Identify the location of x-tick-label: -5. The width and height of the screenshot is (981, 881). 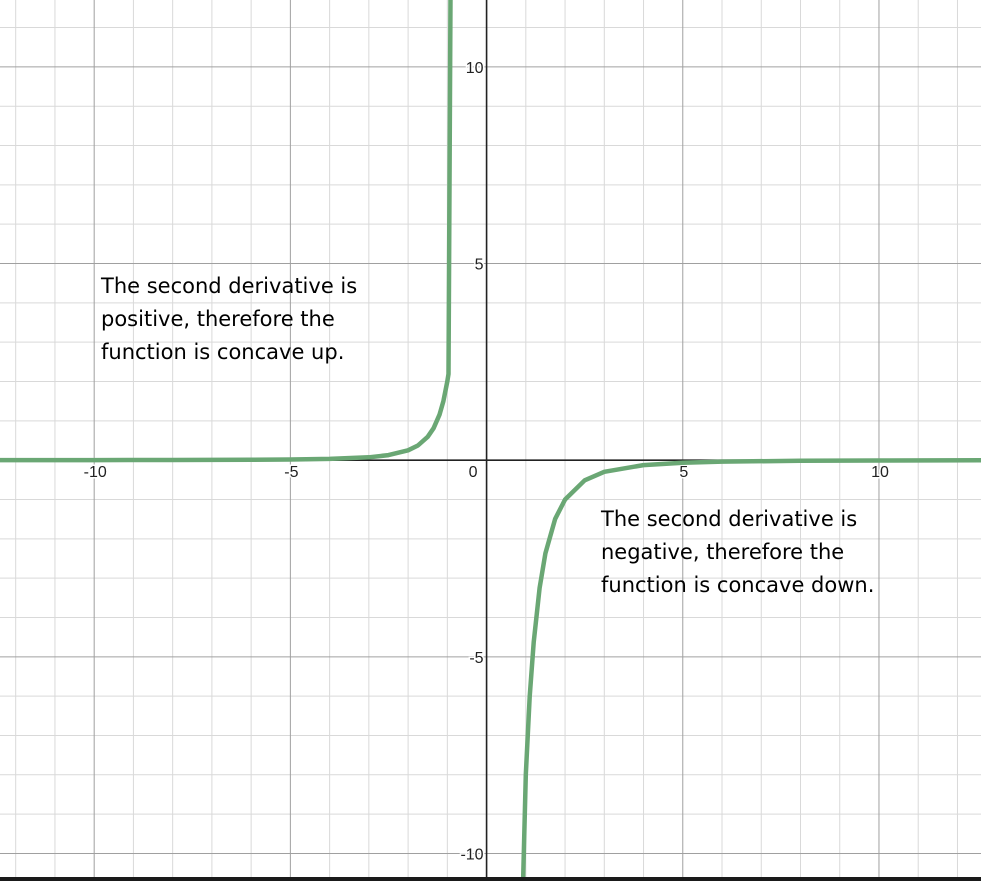
(291, 472).